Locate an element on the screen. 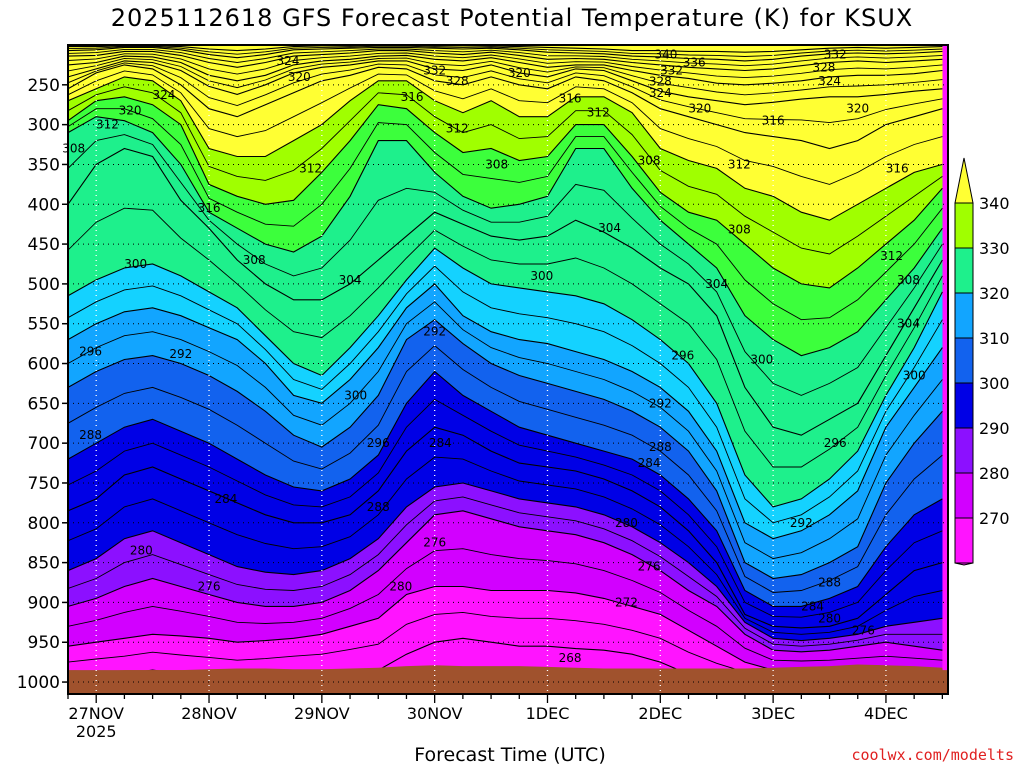 This screenshot has height=768, width=1024. contour-label: 272 is located at coordinates (626, 602).